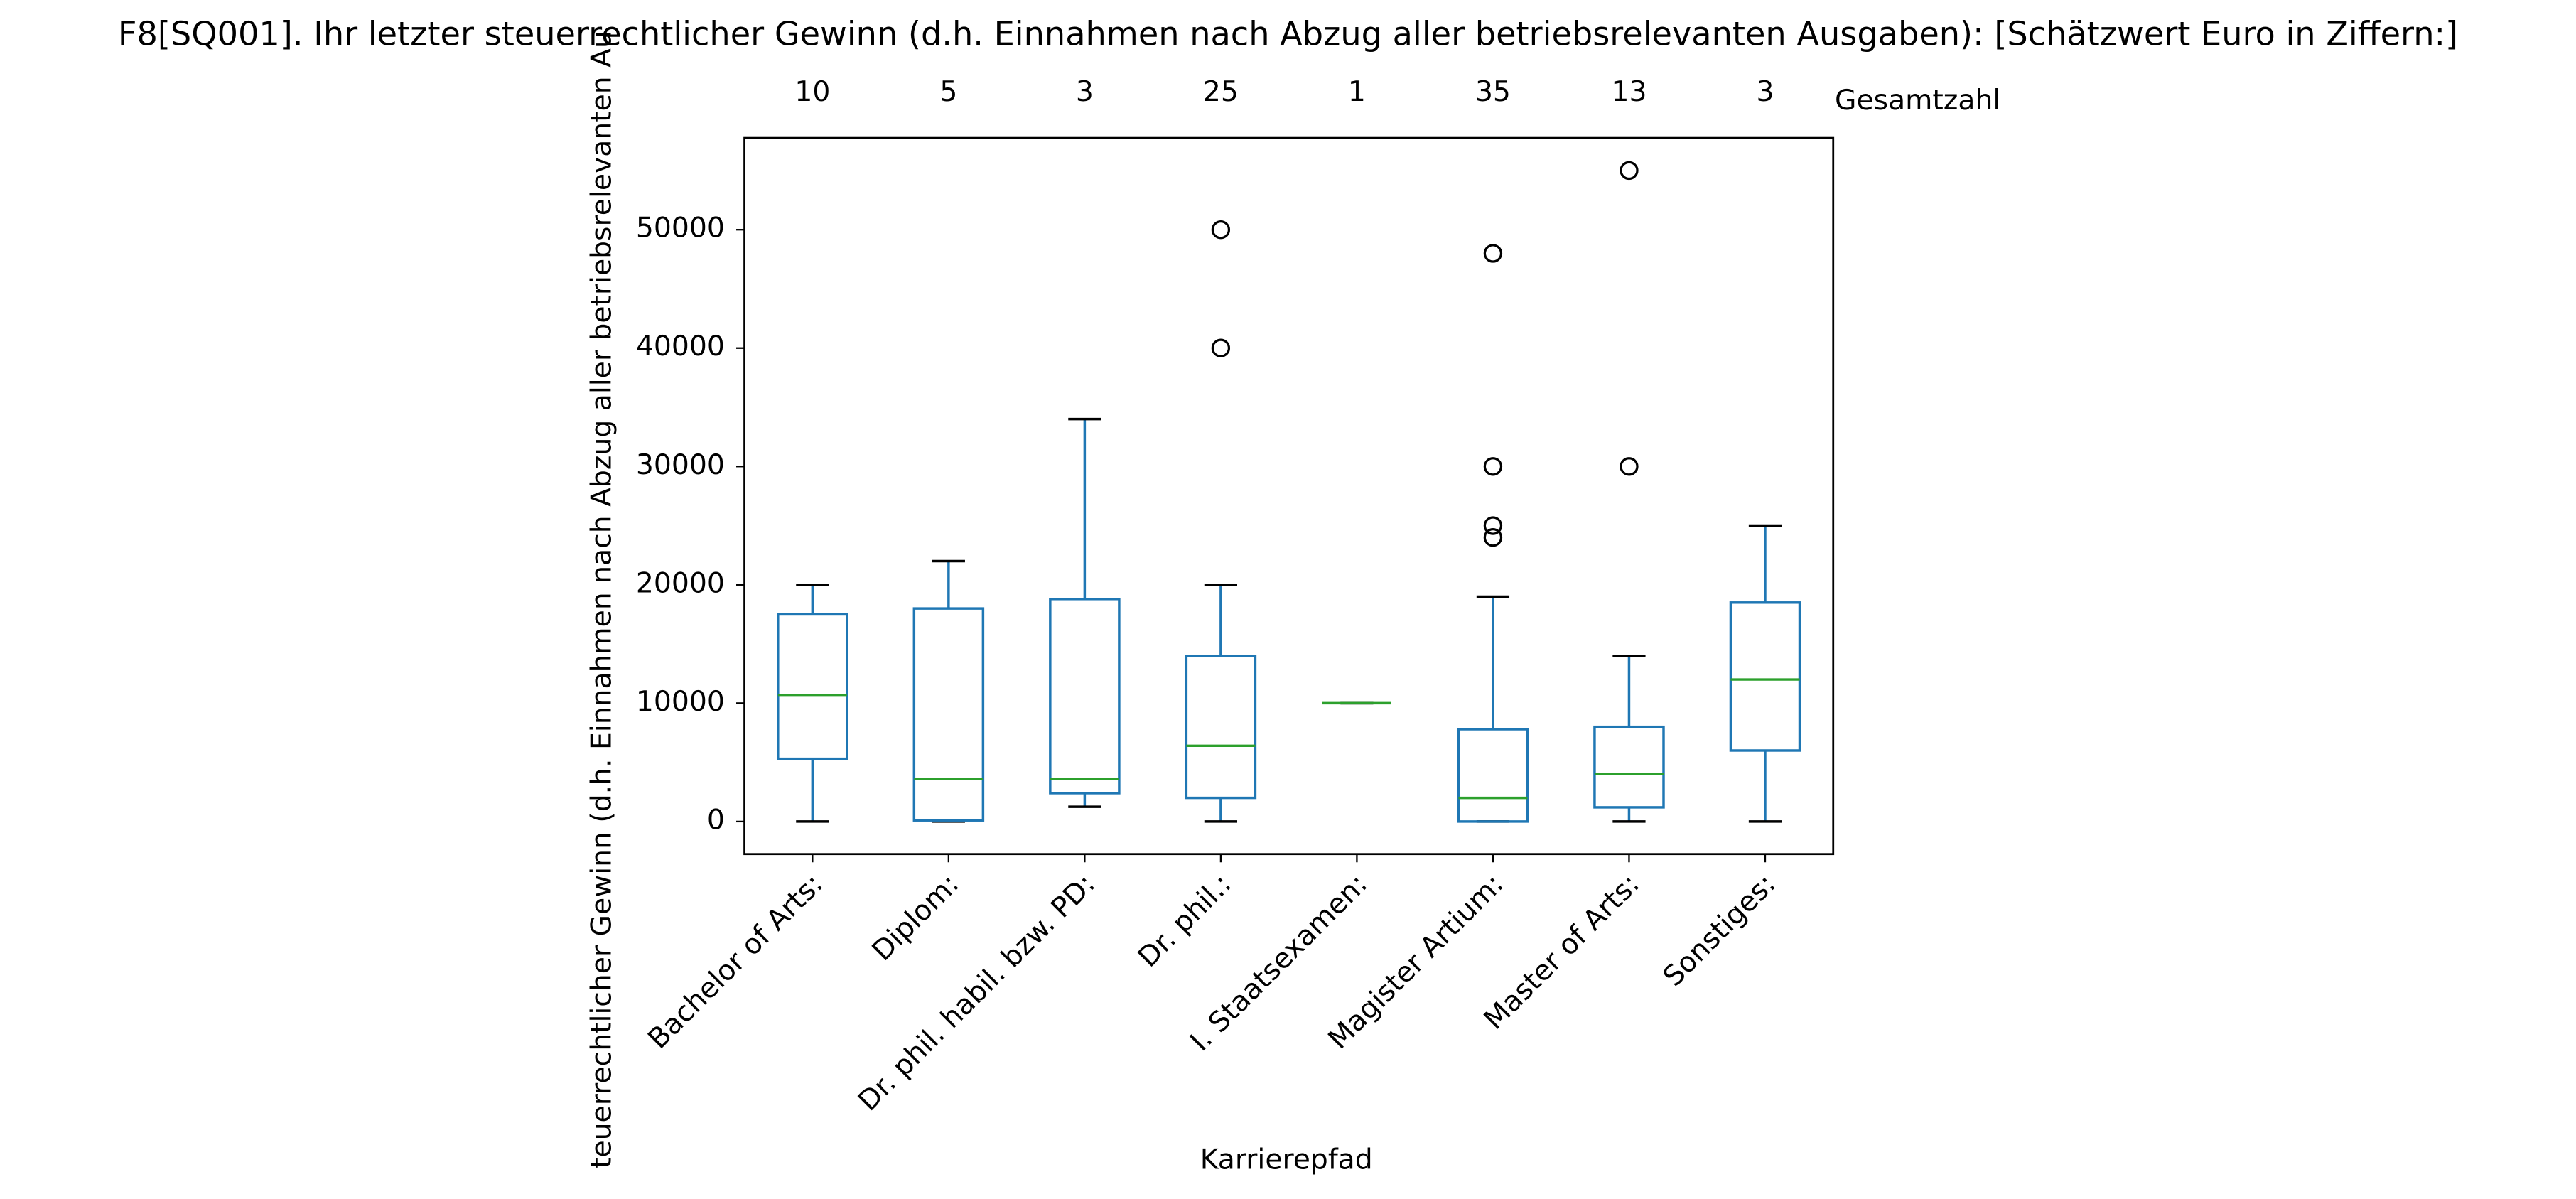 This screenshot has height=1199, width=2576. Describe the element at coordinates (812, 92) in the screenshot. I see `count-label: 10` at that location.